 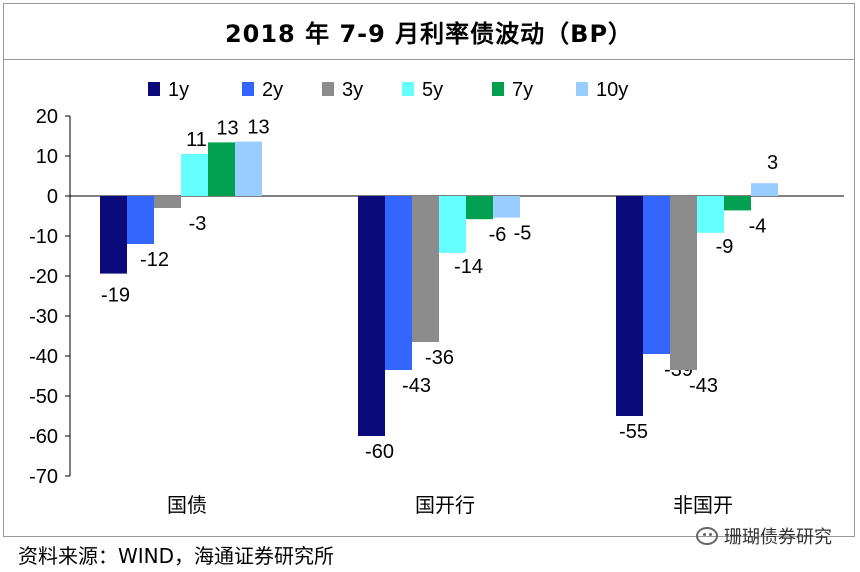 What do you see at coordinates (429, 31) in the screenshot?
I see `chart-title: 2018 年 7-9 月利率债波动（BP）` at bounding box center [429, 31].